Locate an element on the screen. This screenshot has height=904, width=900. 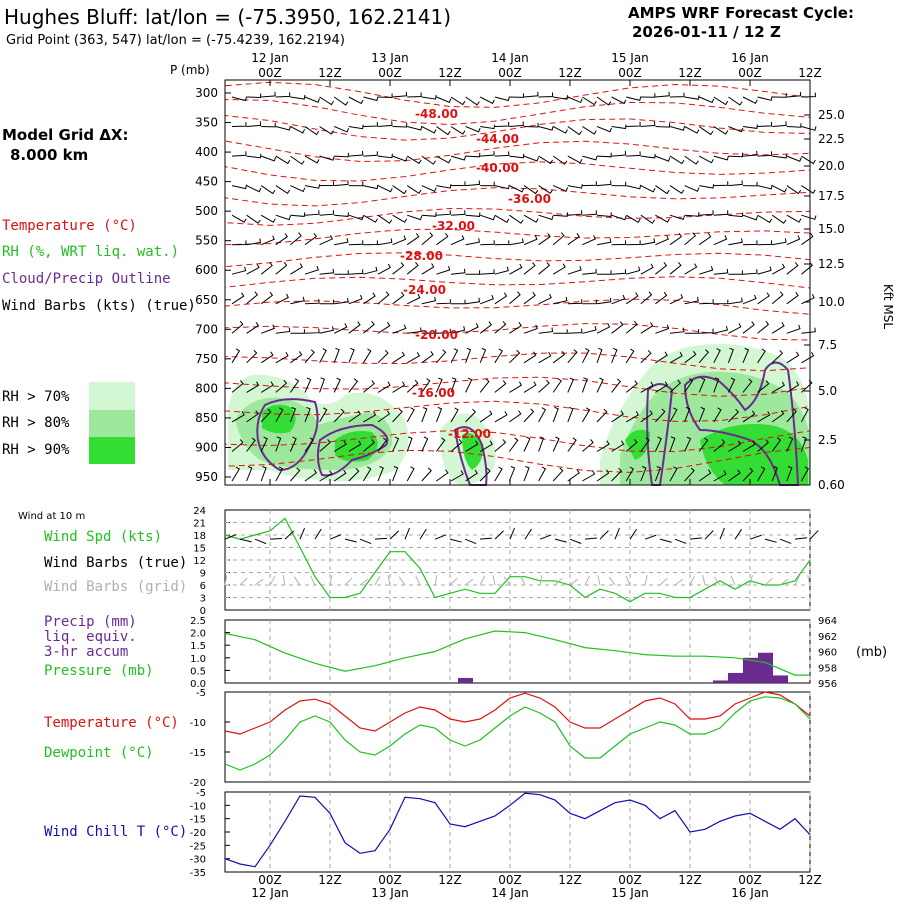
y-tick-label: 1.5 is located at coordinates (198, 646).